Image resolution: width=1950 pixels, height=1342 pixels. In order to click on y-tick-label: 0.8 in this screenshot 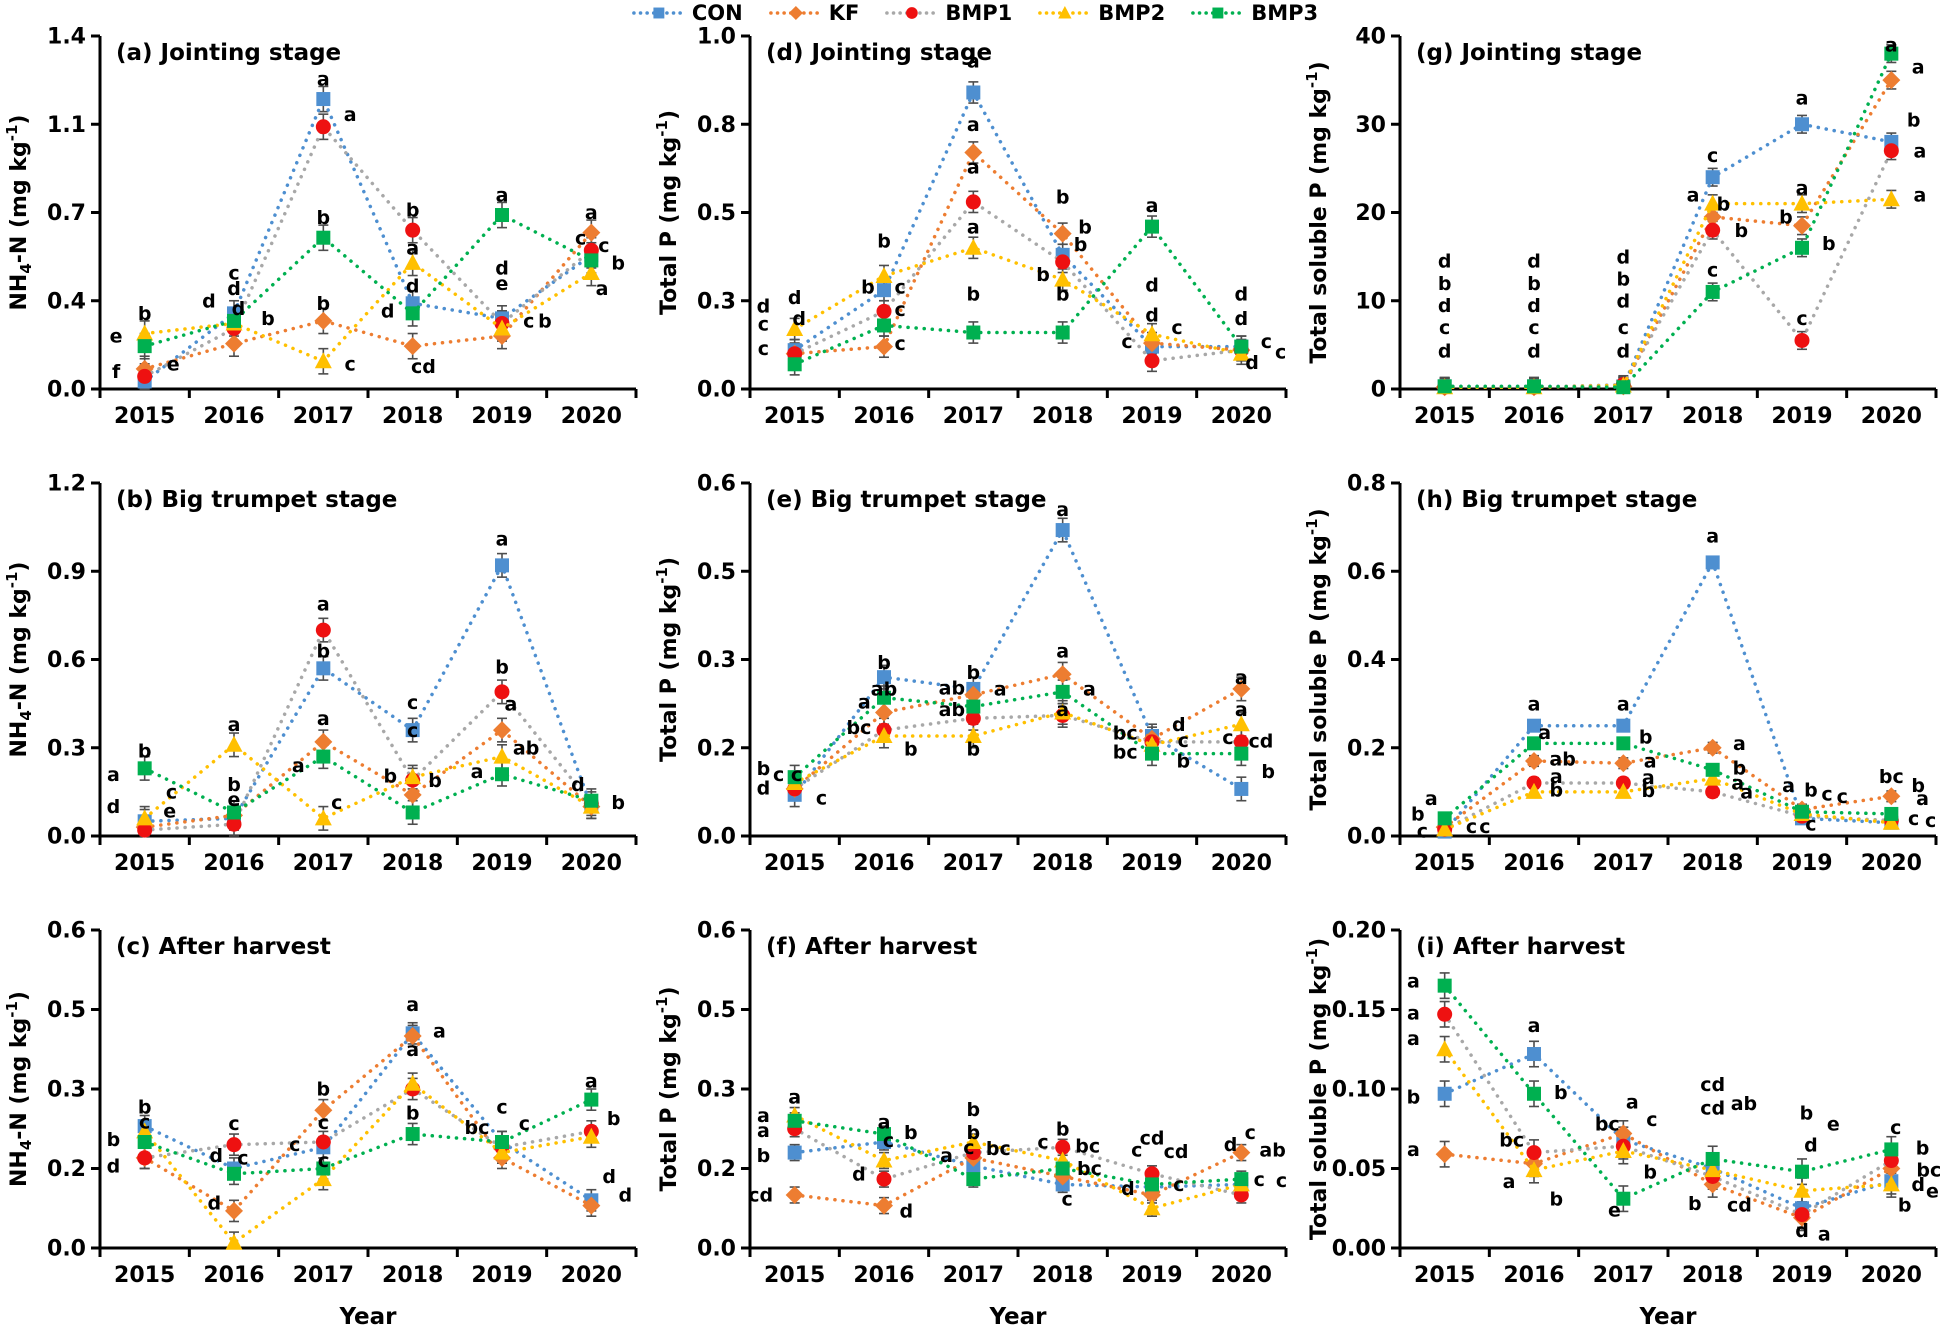, I will do `click(716, 125)`.